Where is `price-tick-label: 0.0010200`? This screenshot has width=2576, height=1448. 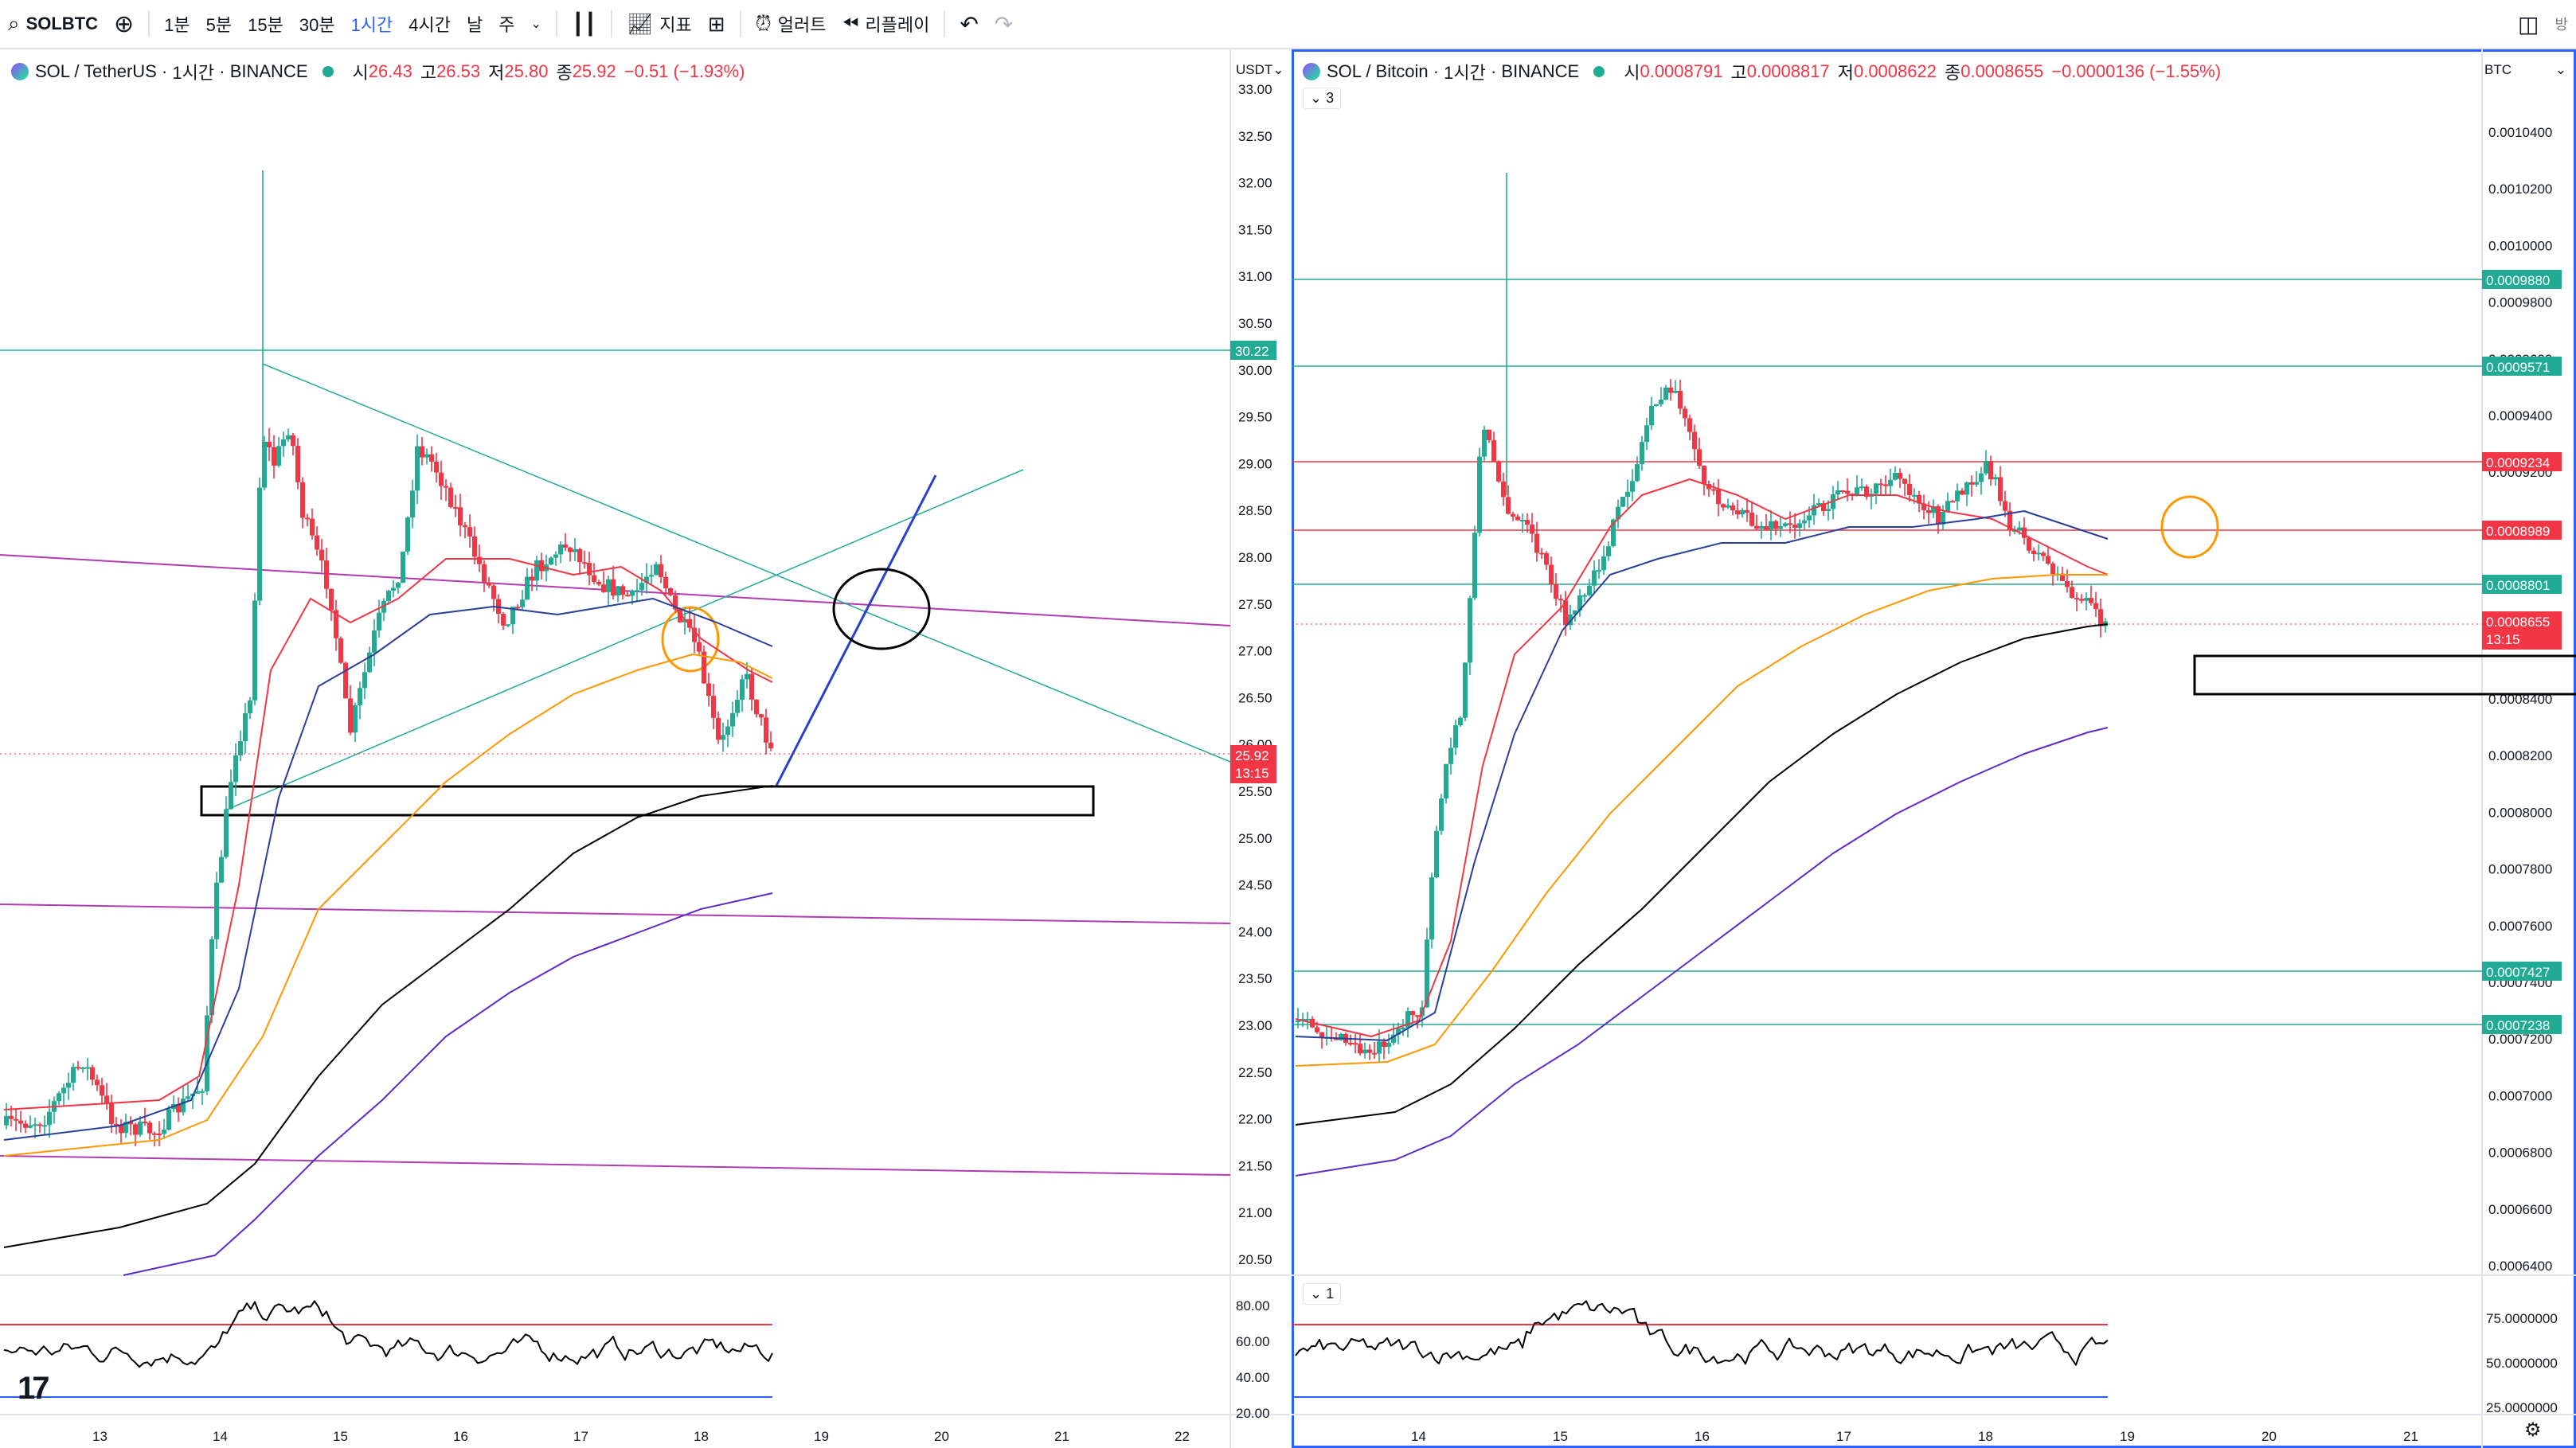 price-tick-label: 0.0010200 is located at coordinates (2520, 189).